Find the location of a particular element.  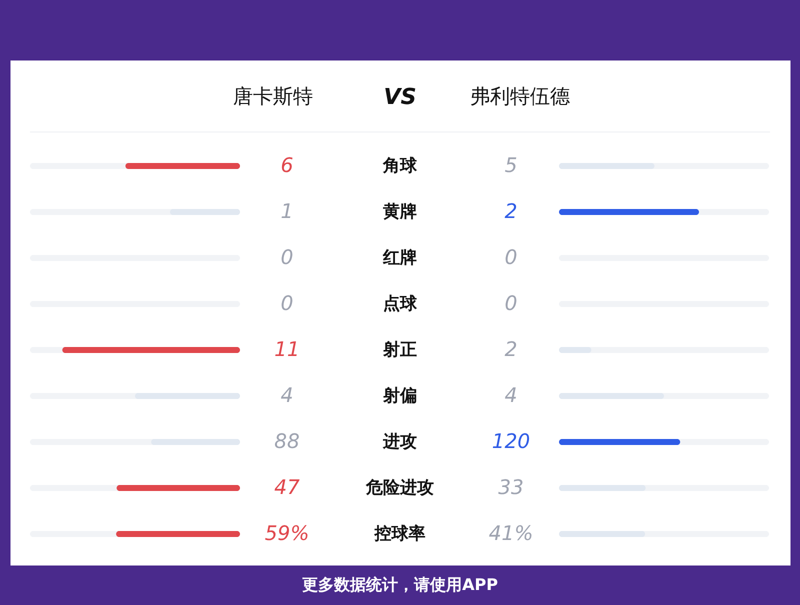

data-label: 5 is located at coordinates (511, 165).